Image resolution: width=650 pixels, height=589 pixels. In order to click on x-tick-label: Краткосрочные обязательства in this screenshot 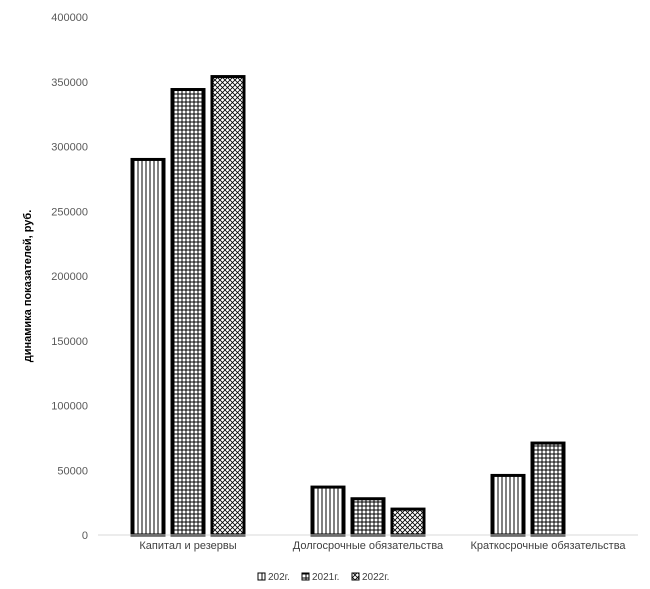, I will do `click(548, 546)`.